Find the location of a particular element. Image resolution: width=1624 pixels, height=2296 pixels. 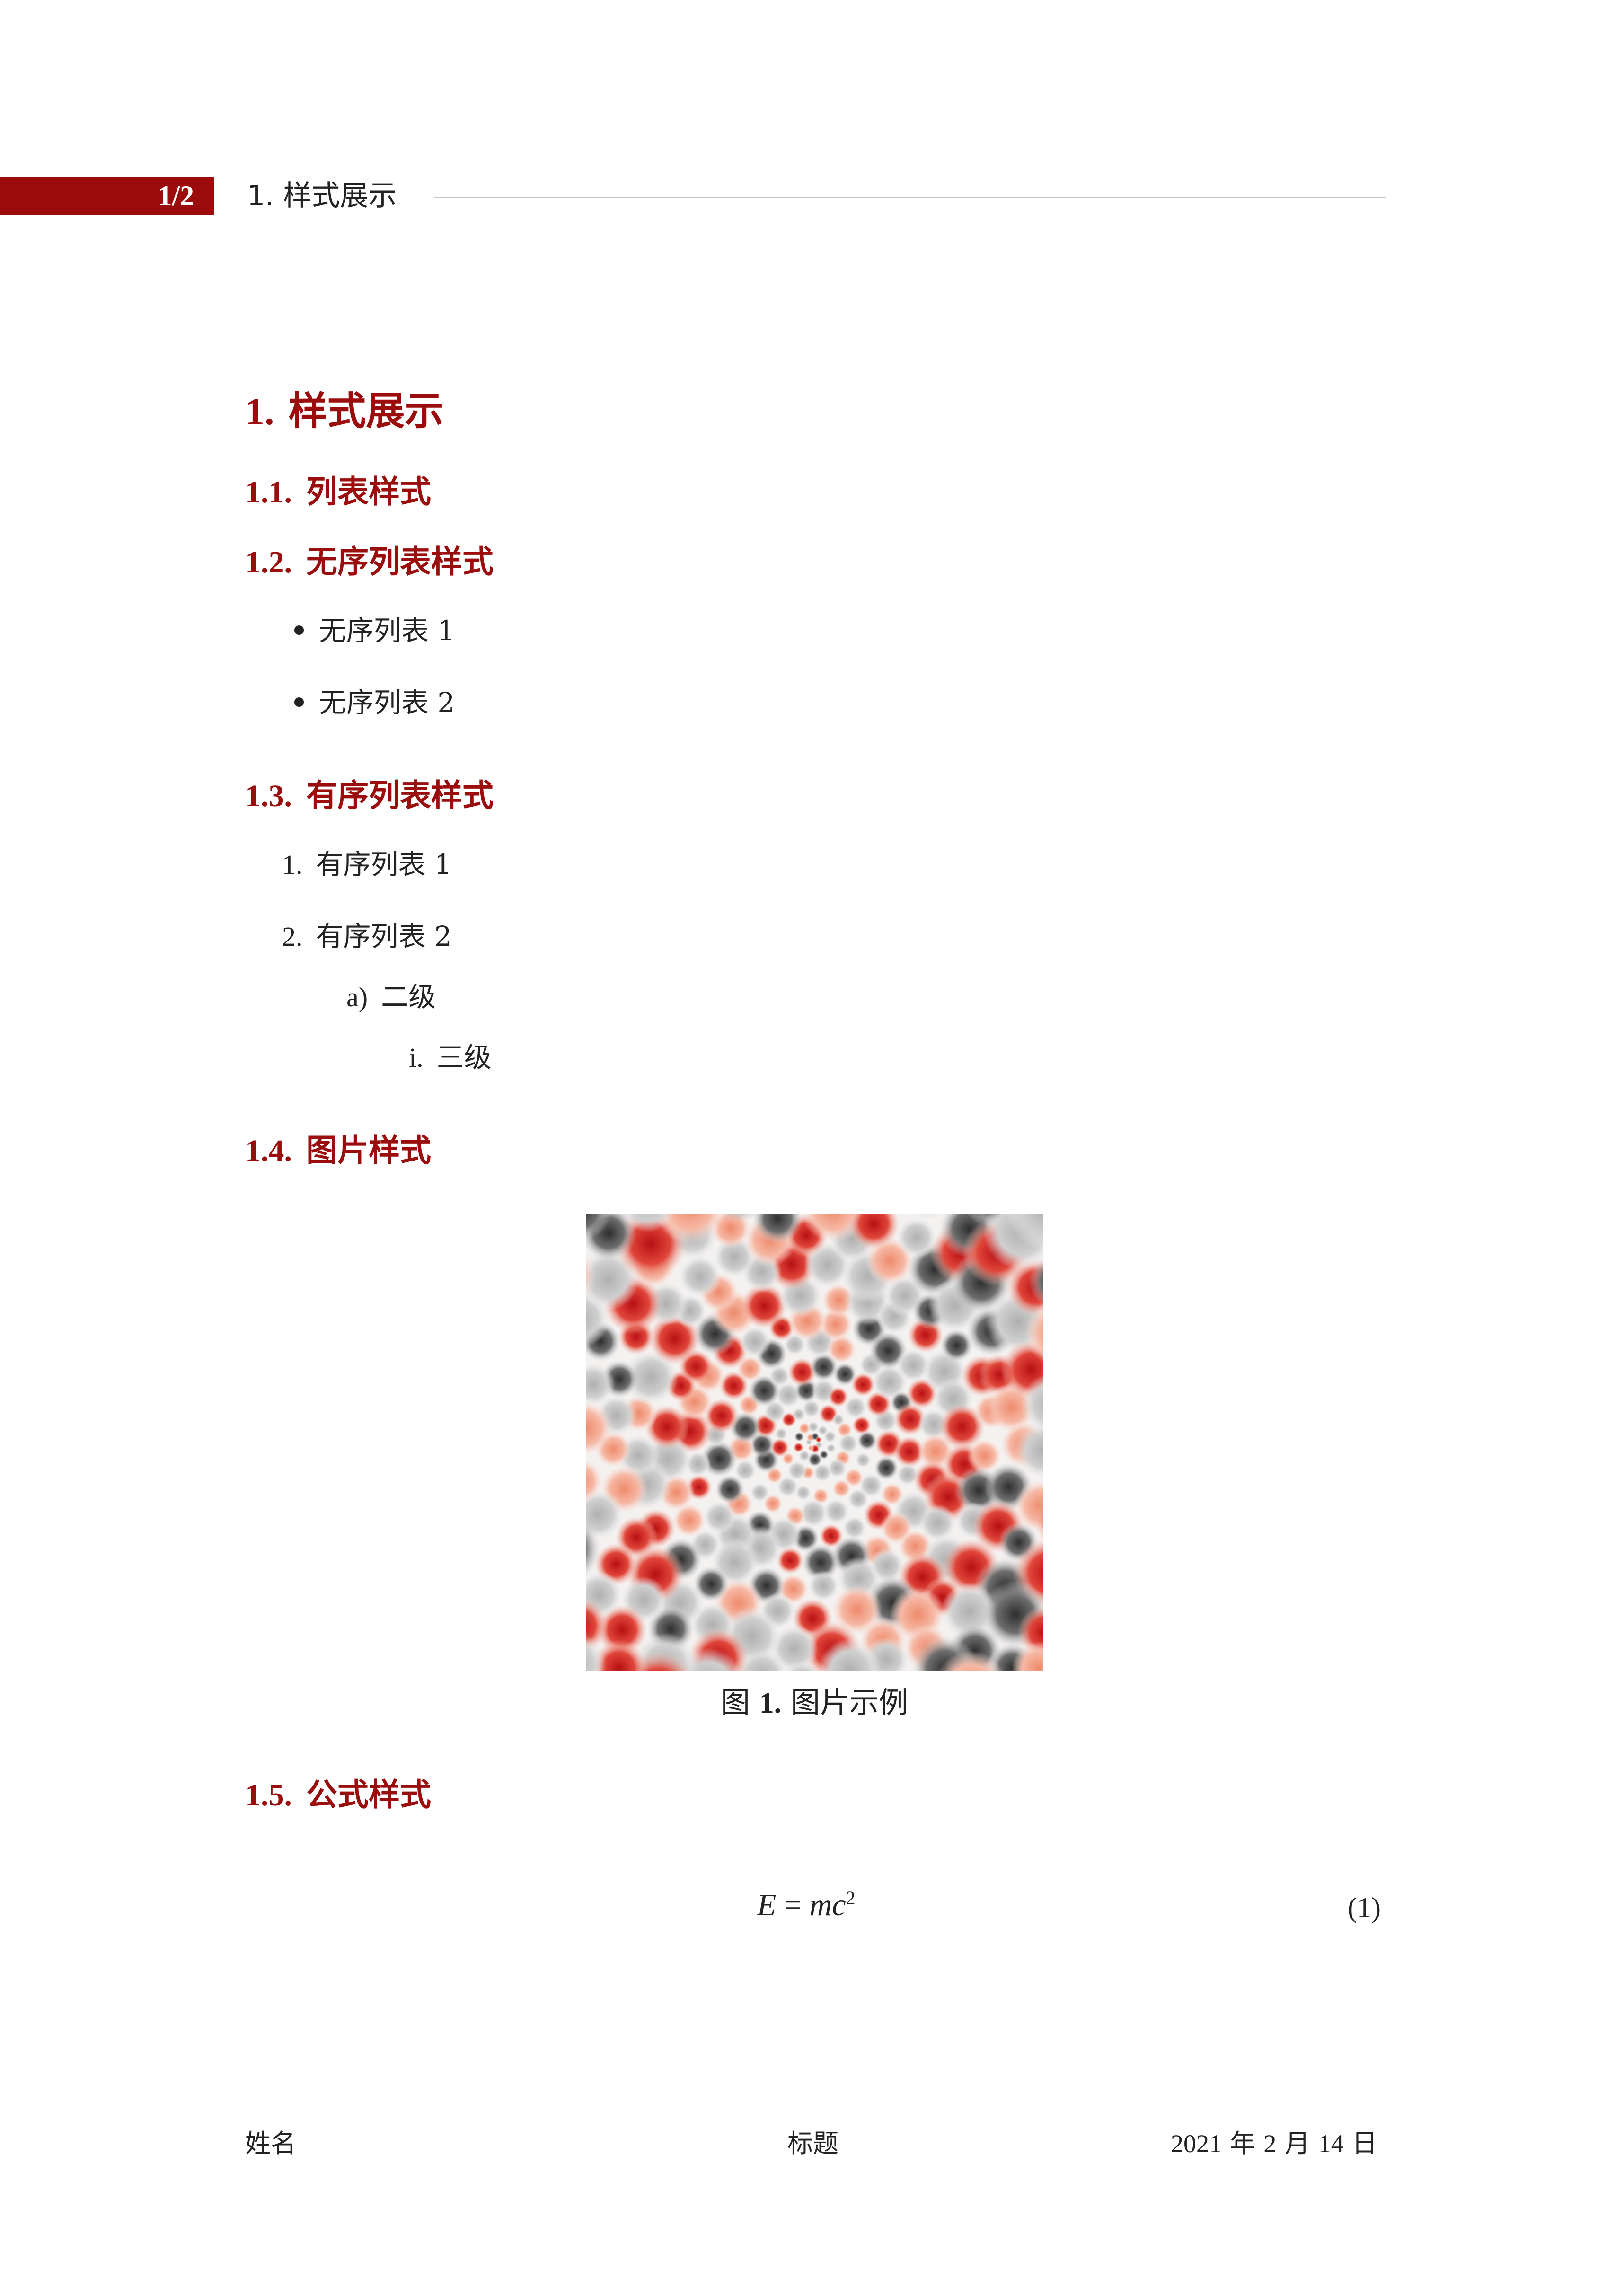

list-item-text: 无序列表 2 is located at coordinates (387, 702).